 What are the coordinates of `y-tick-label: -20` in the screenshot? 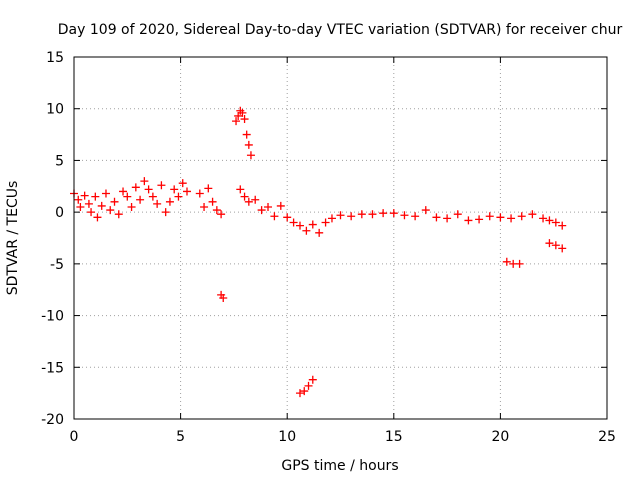 It's located at (52, 420).